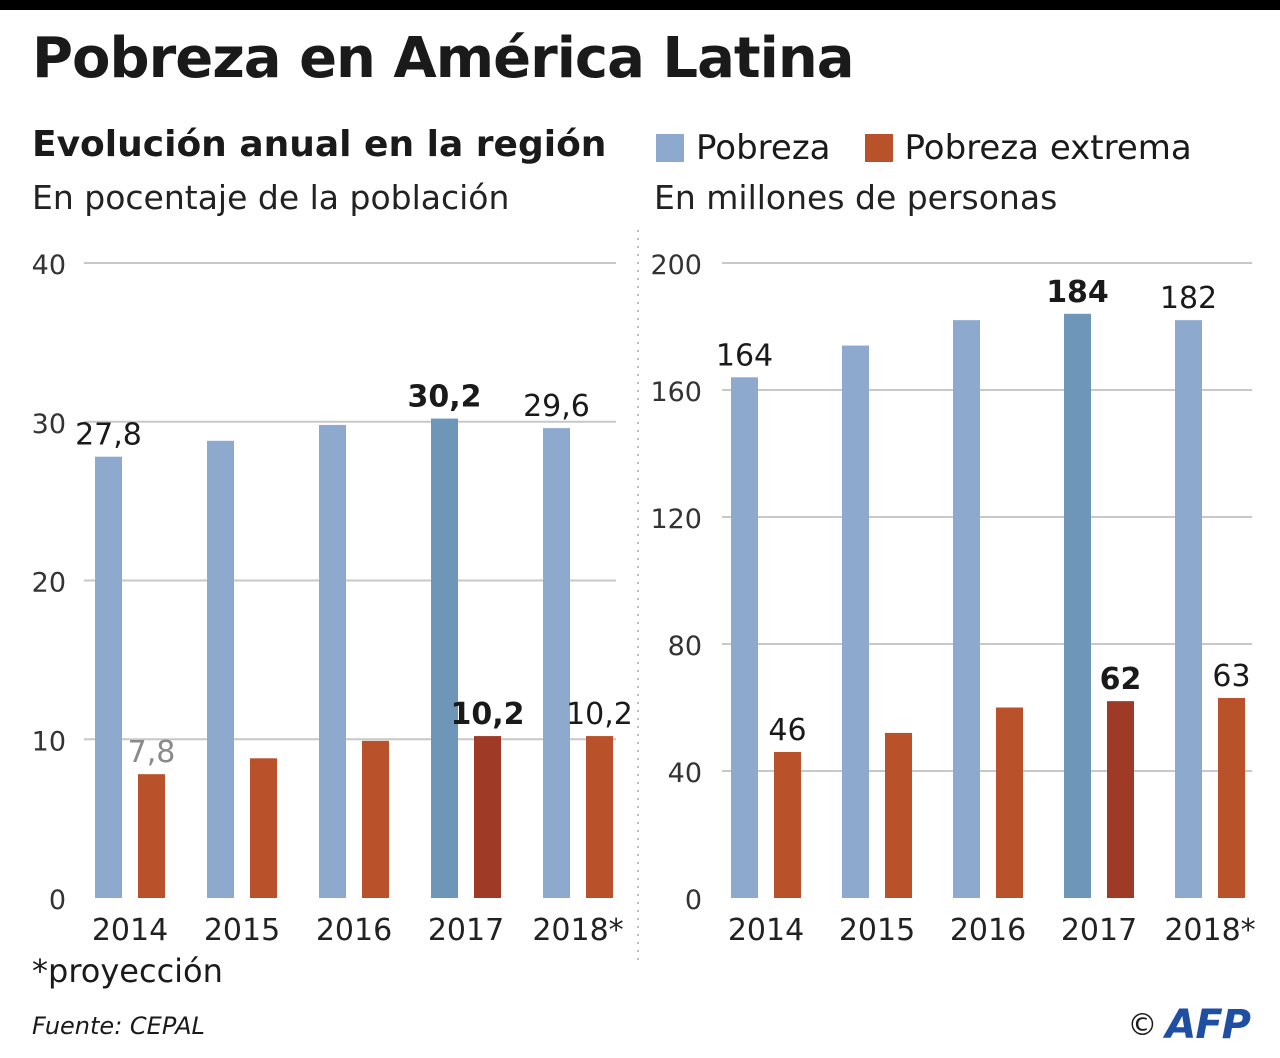  What do you see at coordinates (640, 5) in the screenshot?
I see `top-bar` at bounding box center [640, 5].